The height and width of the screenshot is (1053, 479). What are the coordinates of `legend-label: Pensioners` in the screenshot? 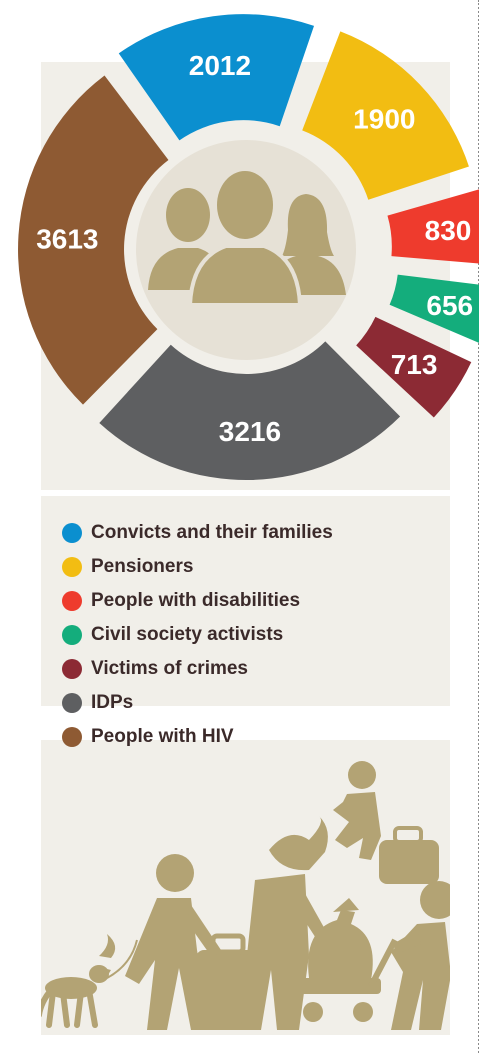 It's located at (142, 566).